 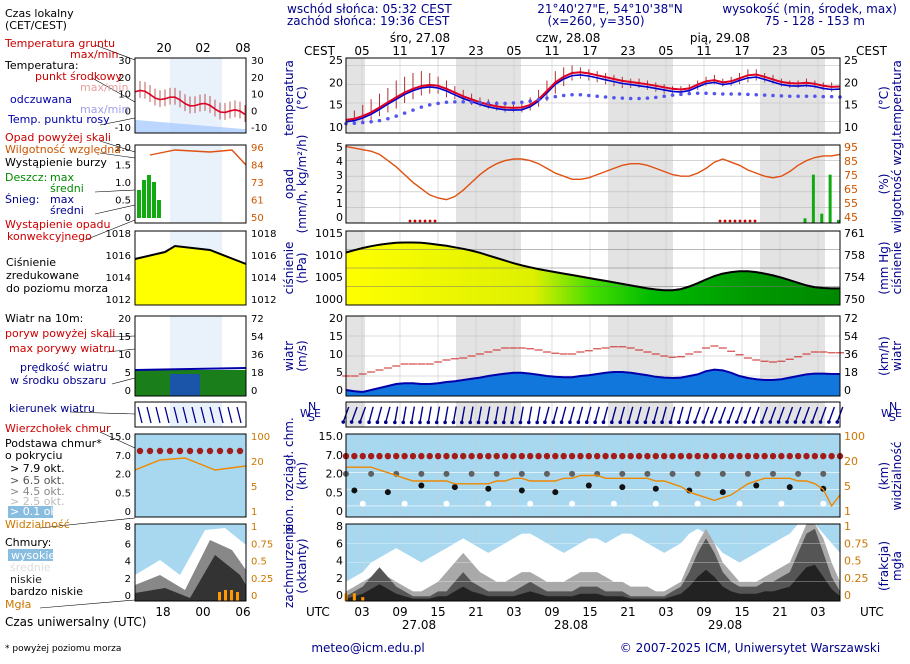 What do you see at coordinates (513, 51) in the screenshot?
I see `cest-tick: 05` at bounding box center [513, 51].